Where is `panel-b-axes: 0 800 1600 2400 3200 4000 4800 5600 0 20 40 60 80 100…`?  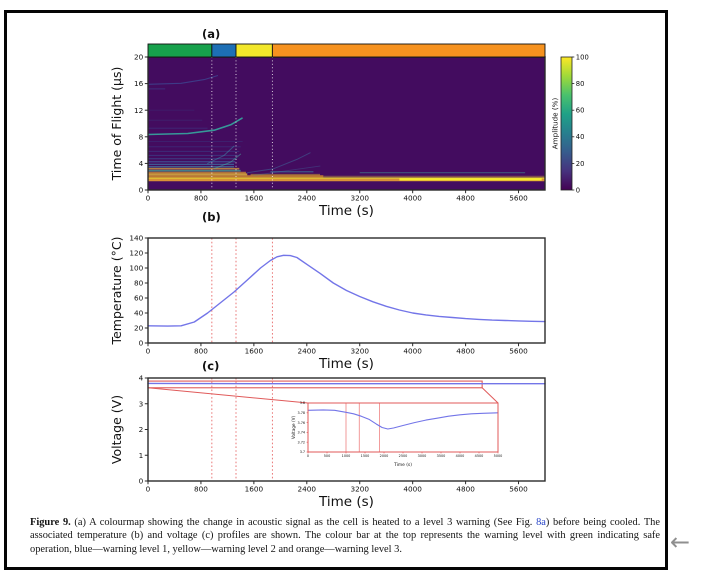
panel-b-axes: 0 800 1600 2400 3200 4000 4800 5600 0 20 40 60 80 100… is located at coordinates (318, 303).